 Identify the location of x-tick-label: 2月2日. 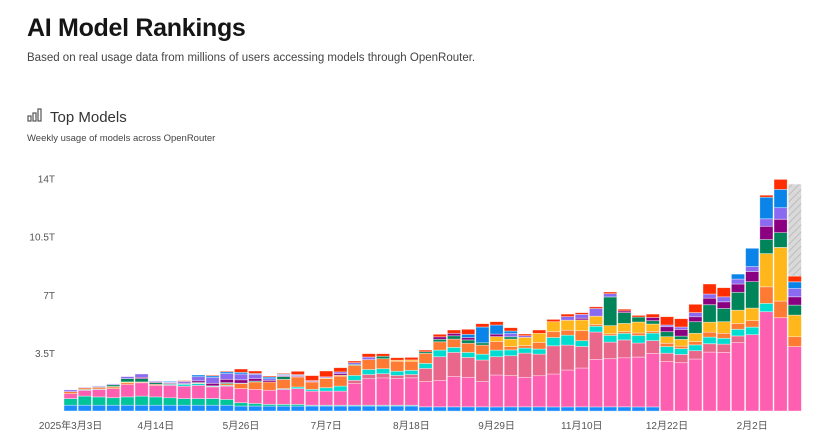
(752, 426).